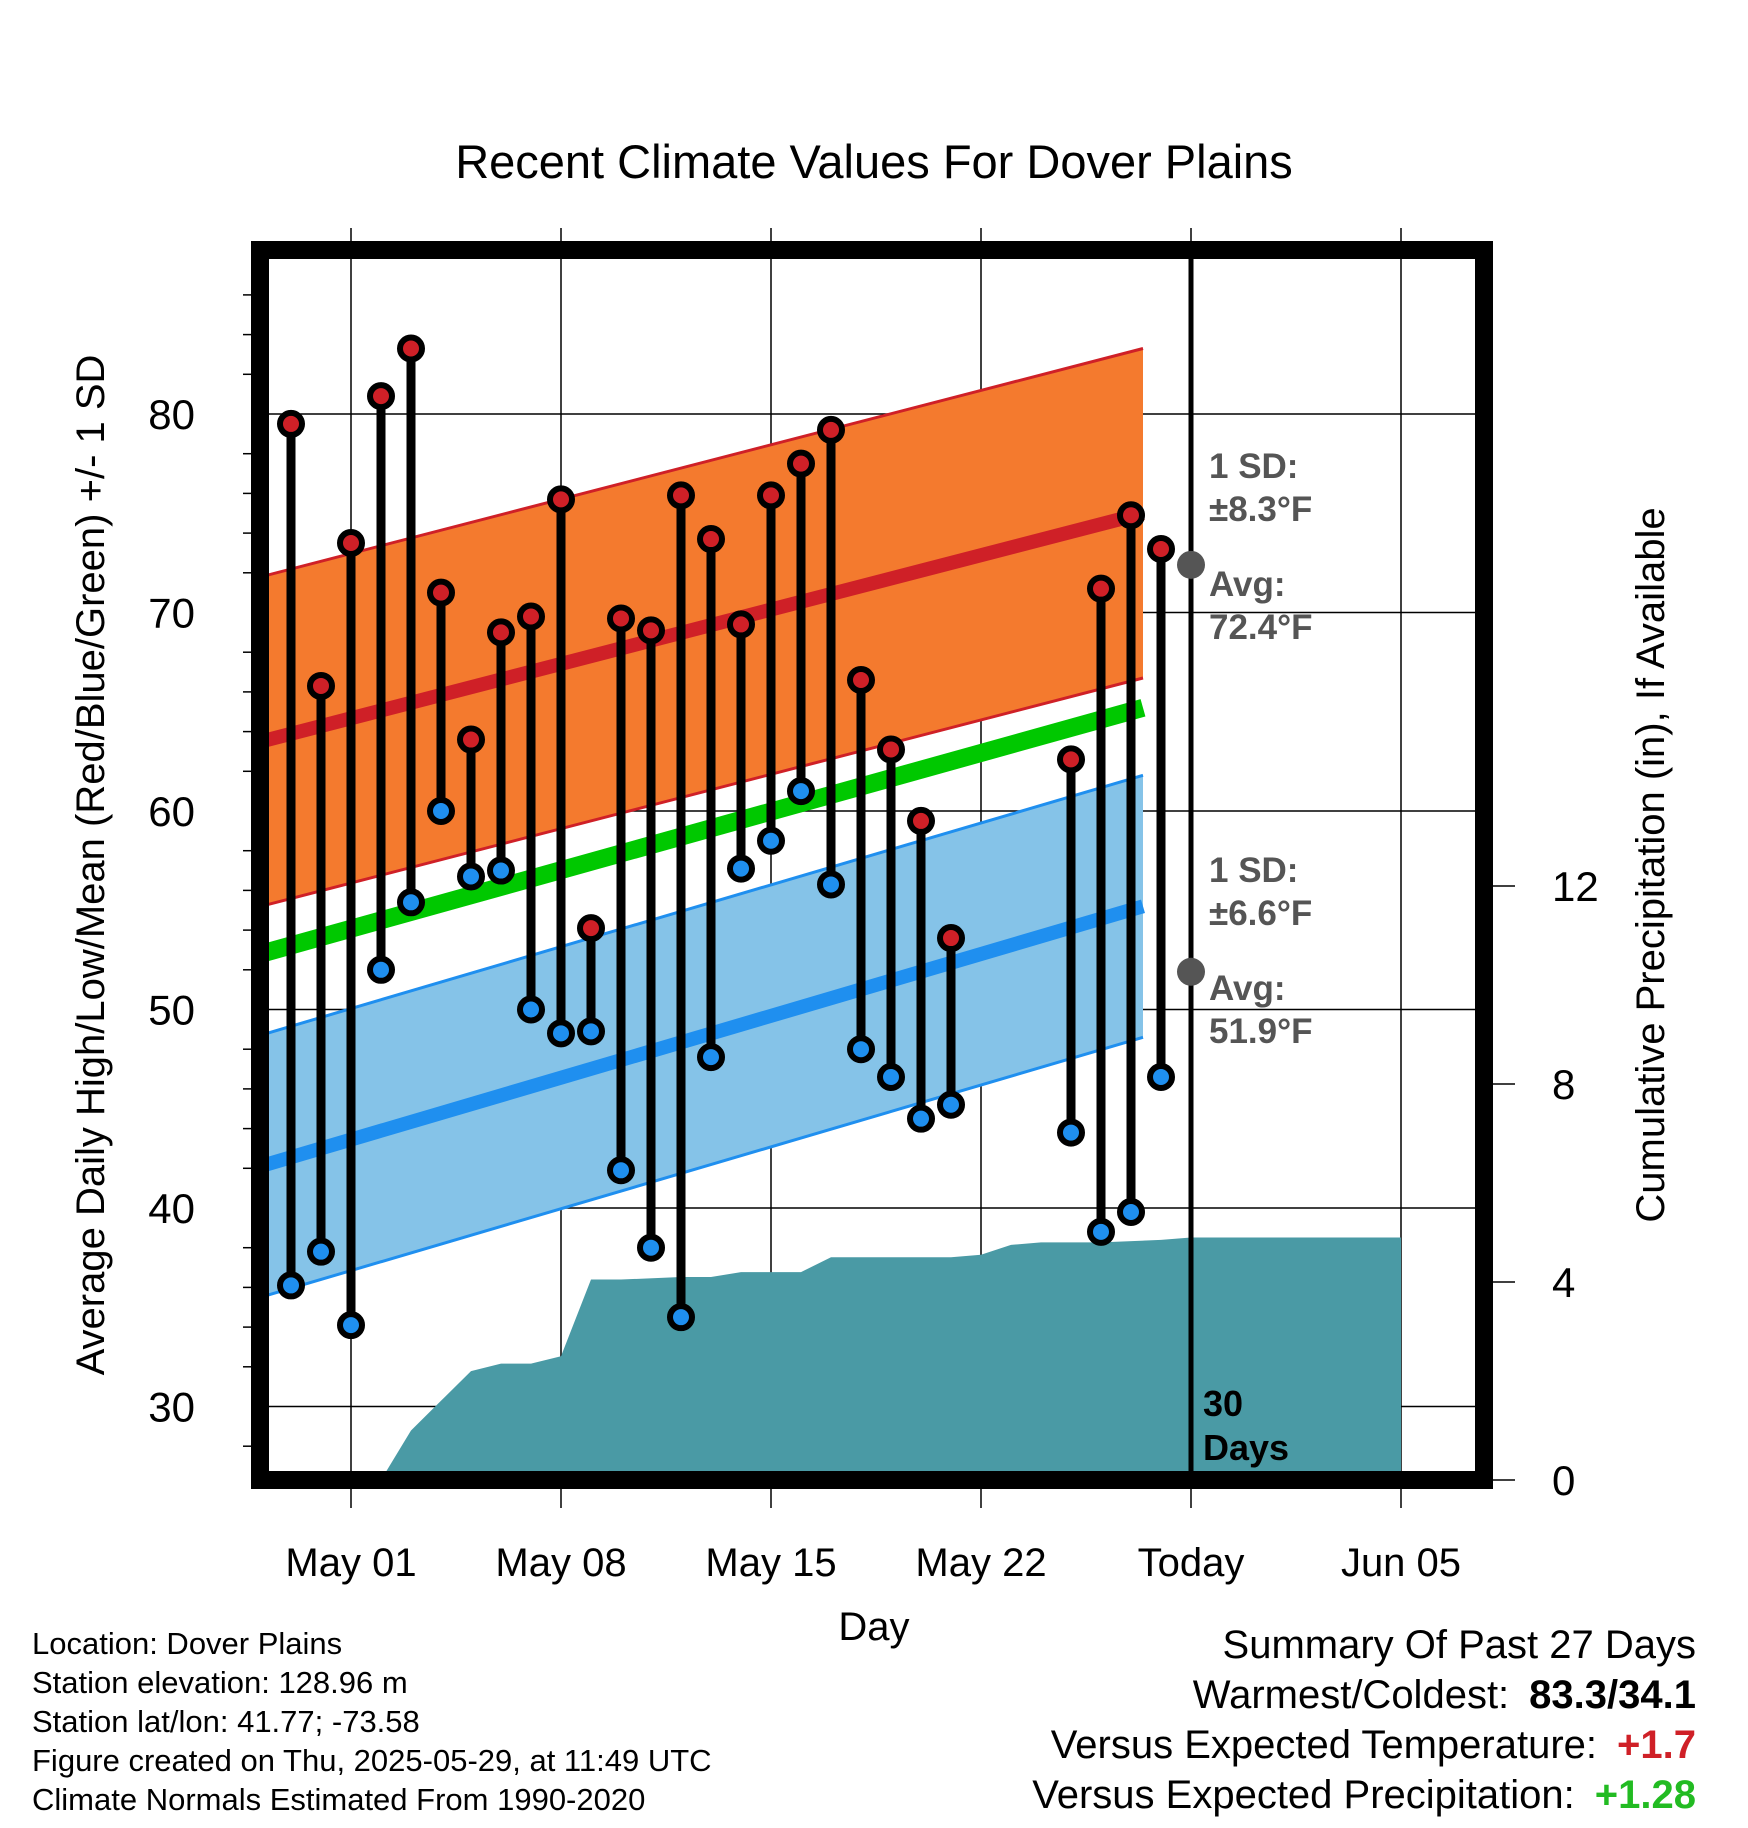 This screenshot has height=1828, width=1748. What do you see at coordinates (874, 161) in the screenshot?
I see `chart-title: Recent Climate Values For Dover Plains` at bounding box center [874, 161].